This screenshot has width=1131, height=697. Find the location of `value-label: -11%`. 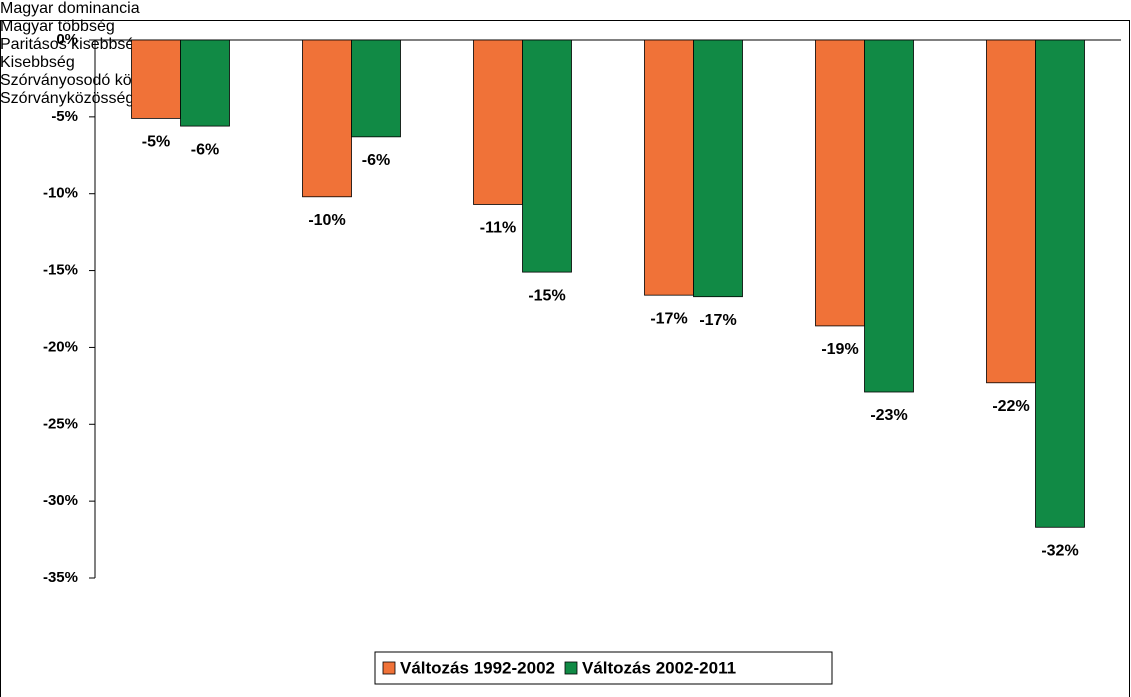

value-label: -11% is located at coordinates (498, 228).